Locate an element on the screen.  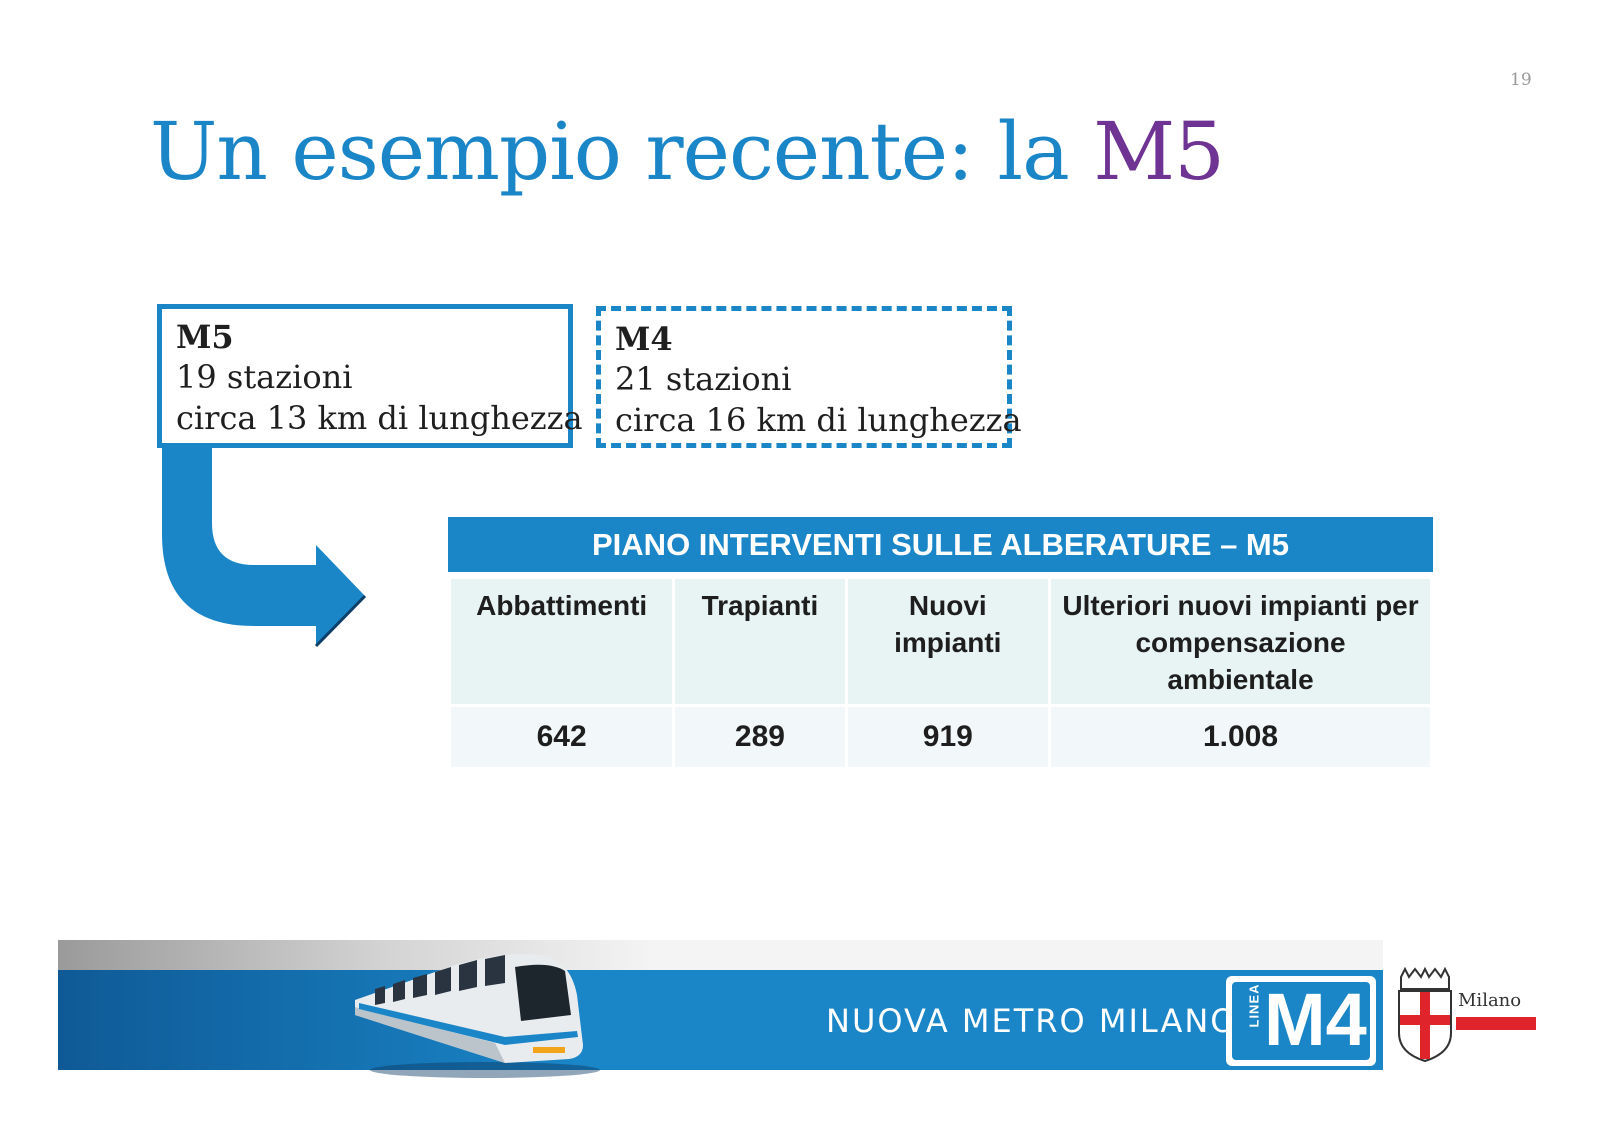
slide-title: Un esempio recente: la M5 is located at coordinates (687, 152).